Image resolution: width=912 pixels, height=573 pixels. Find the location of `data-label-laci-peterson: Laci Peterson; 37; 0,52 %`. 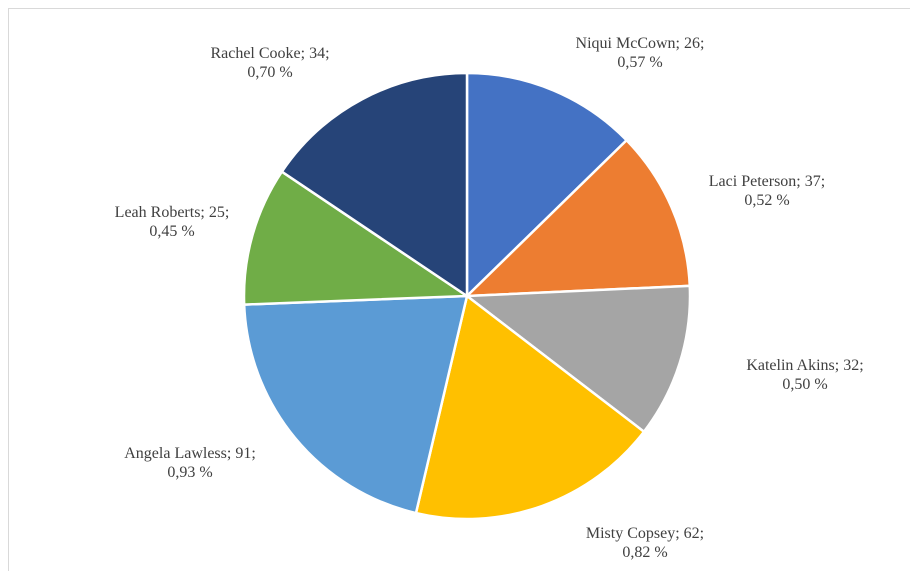

data-label-laci-peterson: Laci Peterson; 37; 0,52 % is located at coordinates (767, 191).